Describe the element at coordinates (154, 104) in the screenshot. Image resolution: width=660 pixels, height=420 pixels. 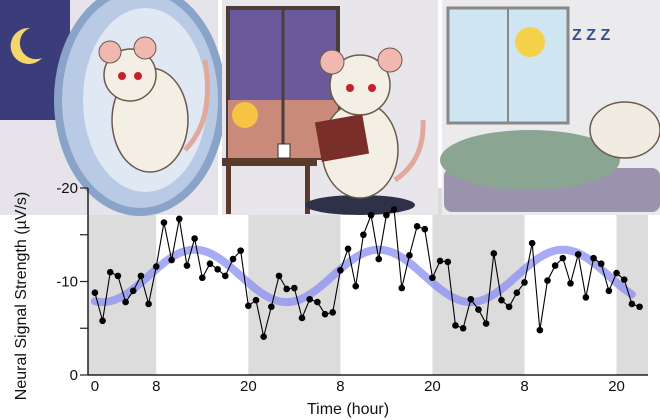
I see `running-rat` at that location.